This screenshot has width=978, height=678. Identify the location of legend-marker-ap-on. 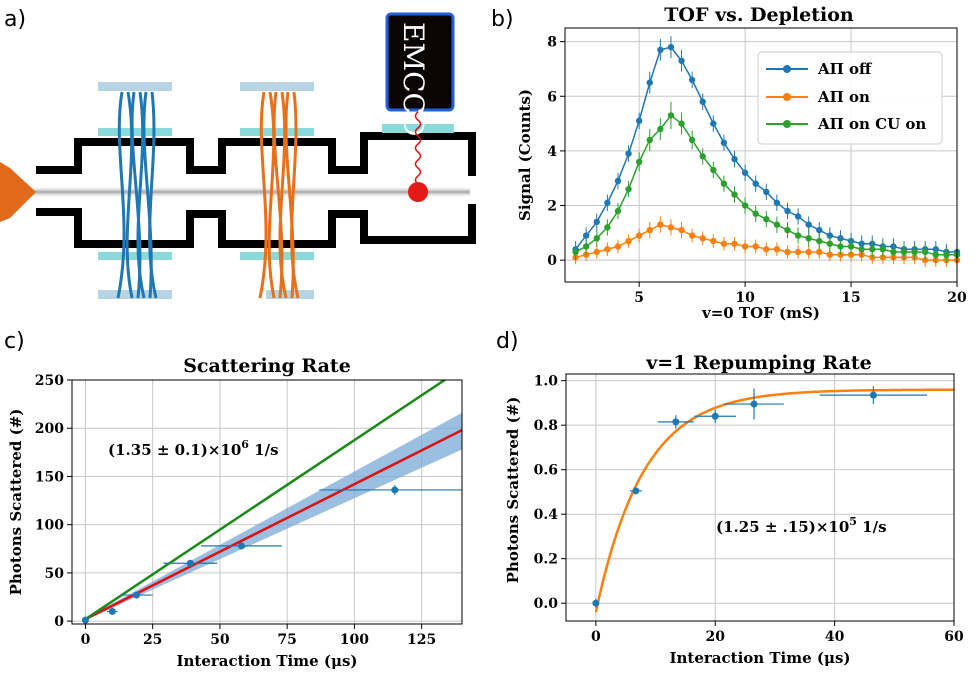
(787, 97).